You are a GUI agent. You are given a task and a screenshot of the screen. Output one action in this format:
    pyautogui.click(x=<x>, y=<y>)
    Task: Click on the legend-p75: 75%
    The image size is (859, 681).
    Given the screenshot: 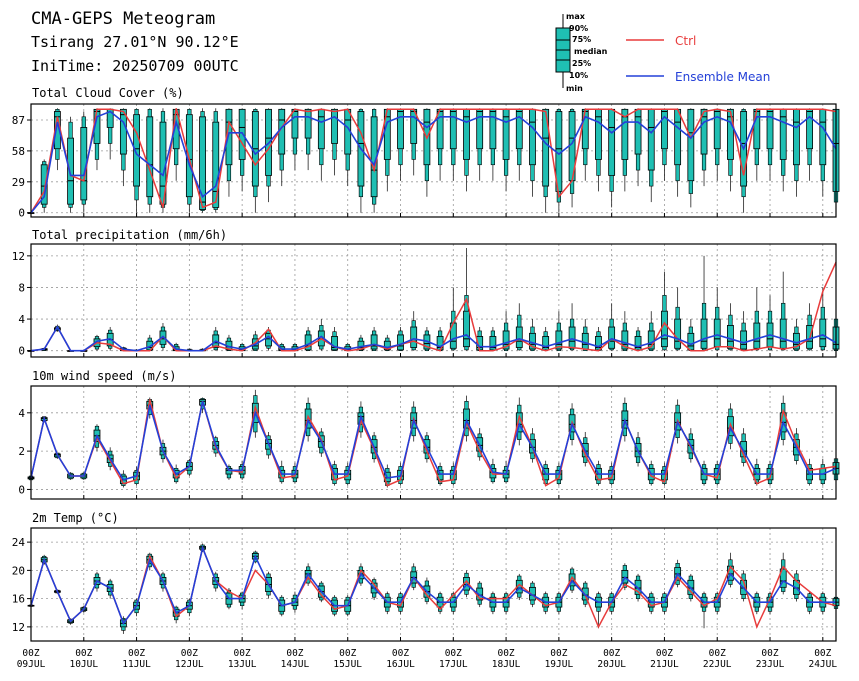 What is the action you would take?
    pyautogui.click(x=581, y=39)
    